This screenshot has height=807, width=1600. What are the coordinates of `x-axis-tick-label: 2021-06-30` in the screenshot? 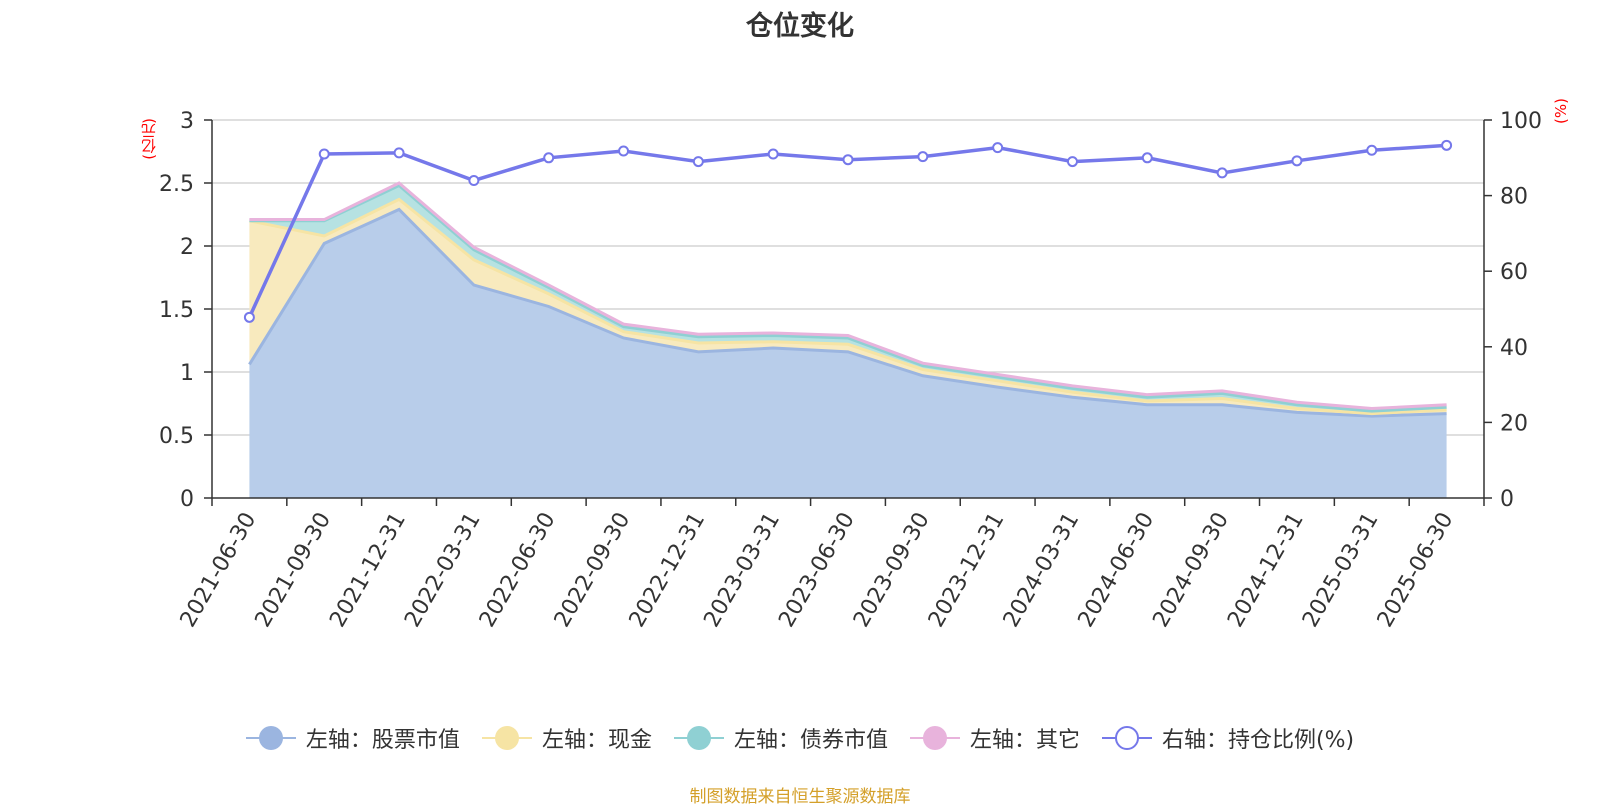 It's located at (219, 569).